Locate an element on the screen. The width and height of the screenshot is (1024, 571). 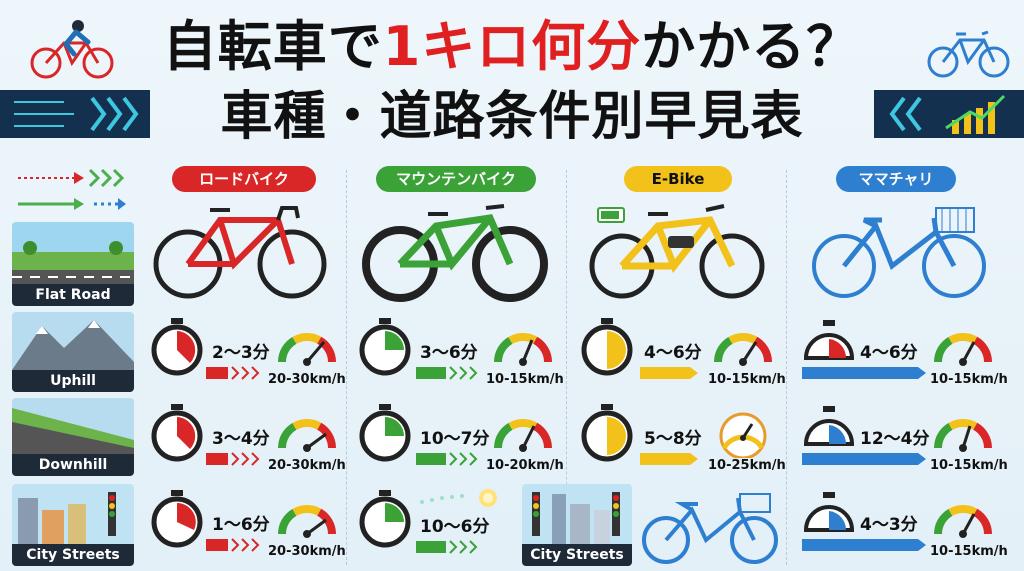
bike-label-mtb: マウンテンバイク is located at coordinates (456, 179).